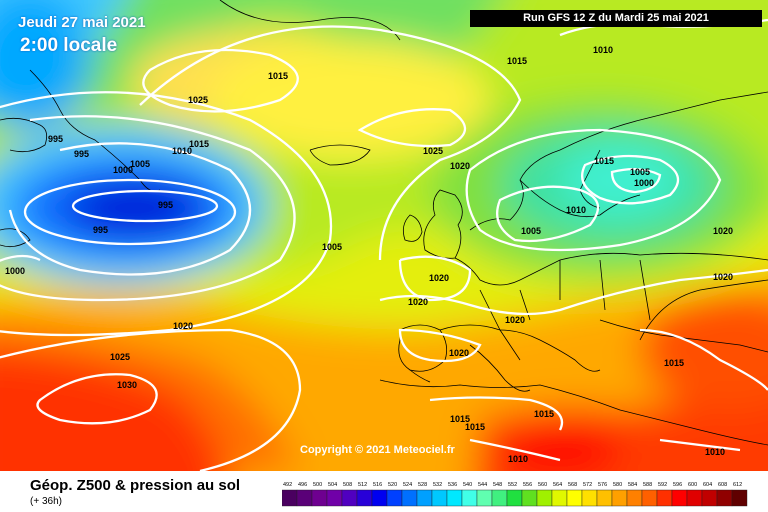  Describe the element at coordinates (317, 485) in the screenshot. I see `legend-level-label: 500` at that location.